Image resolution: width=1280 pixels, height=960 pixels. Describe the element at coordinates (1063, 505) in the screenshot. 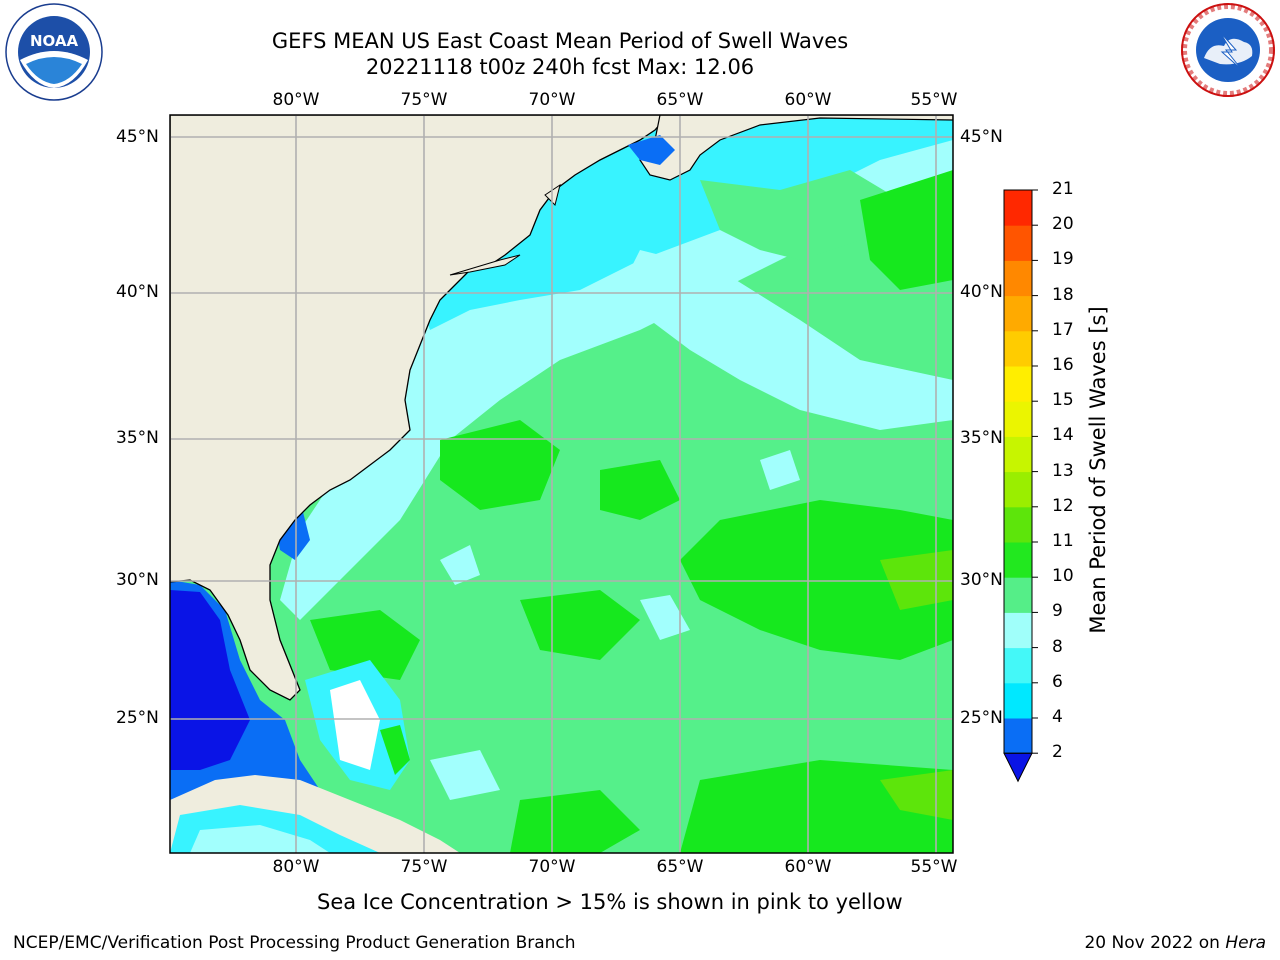

I see `colorbar-tick-label: 12` at that location.